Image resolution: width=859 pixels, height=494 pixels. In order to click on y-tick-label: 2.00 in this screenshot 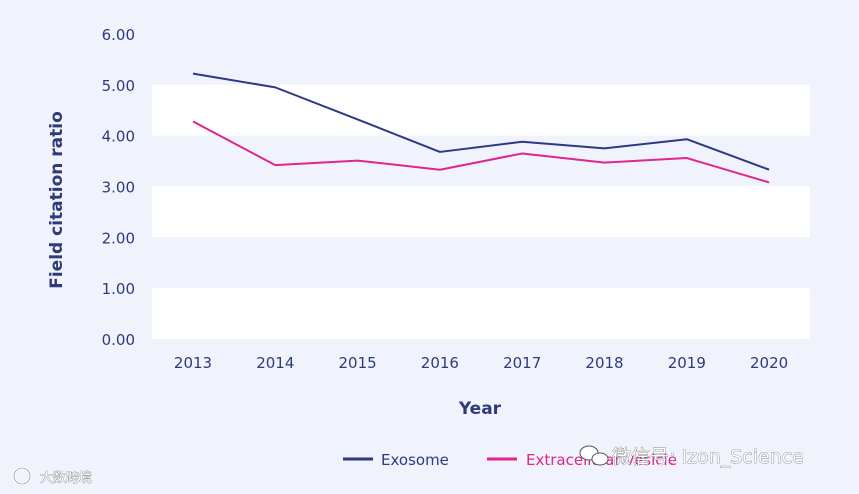, I will do `click(118, 238)`.